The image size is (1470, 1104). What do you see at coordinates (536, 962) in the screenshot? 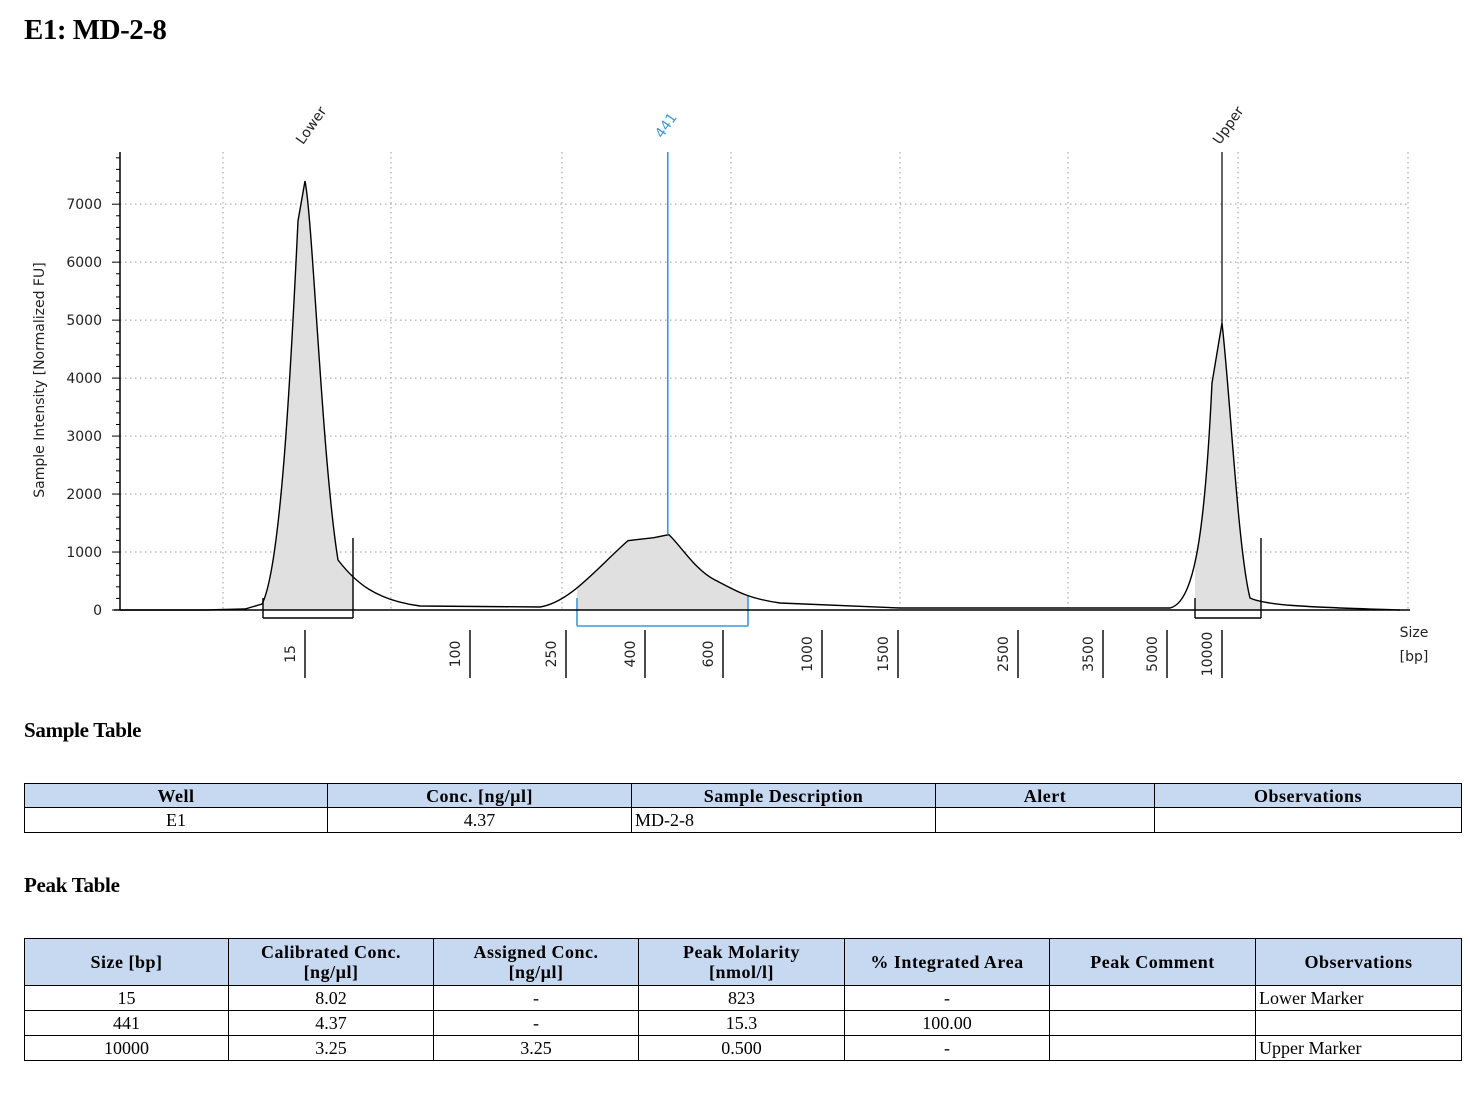
I see `header-assigned-conc: Assigned Conc. [ng/µl]` at bounding box center [536, 962].